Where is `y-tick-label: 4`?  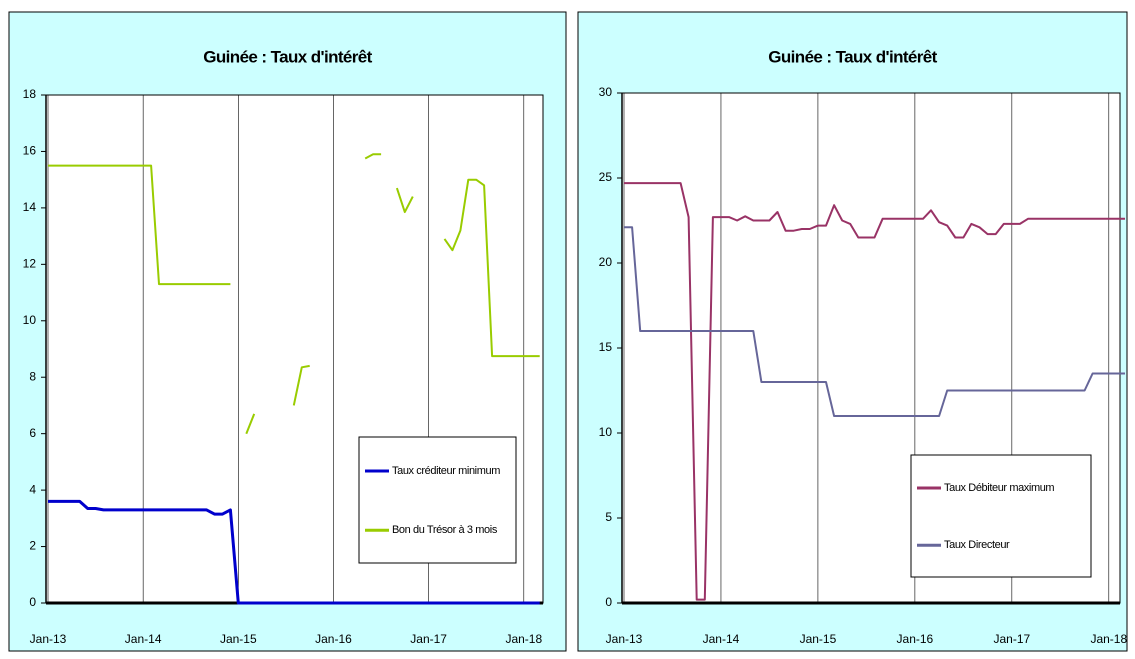
y-tick-label: 4 is located at coordinates (32, 489).